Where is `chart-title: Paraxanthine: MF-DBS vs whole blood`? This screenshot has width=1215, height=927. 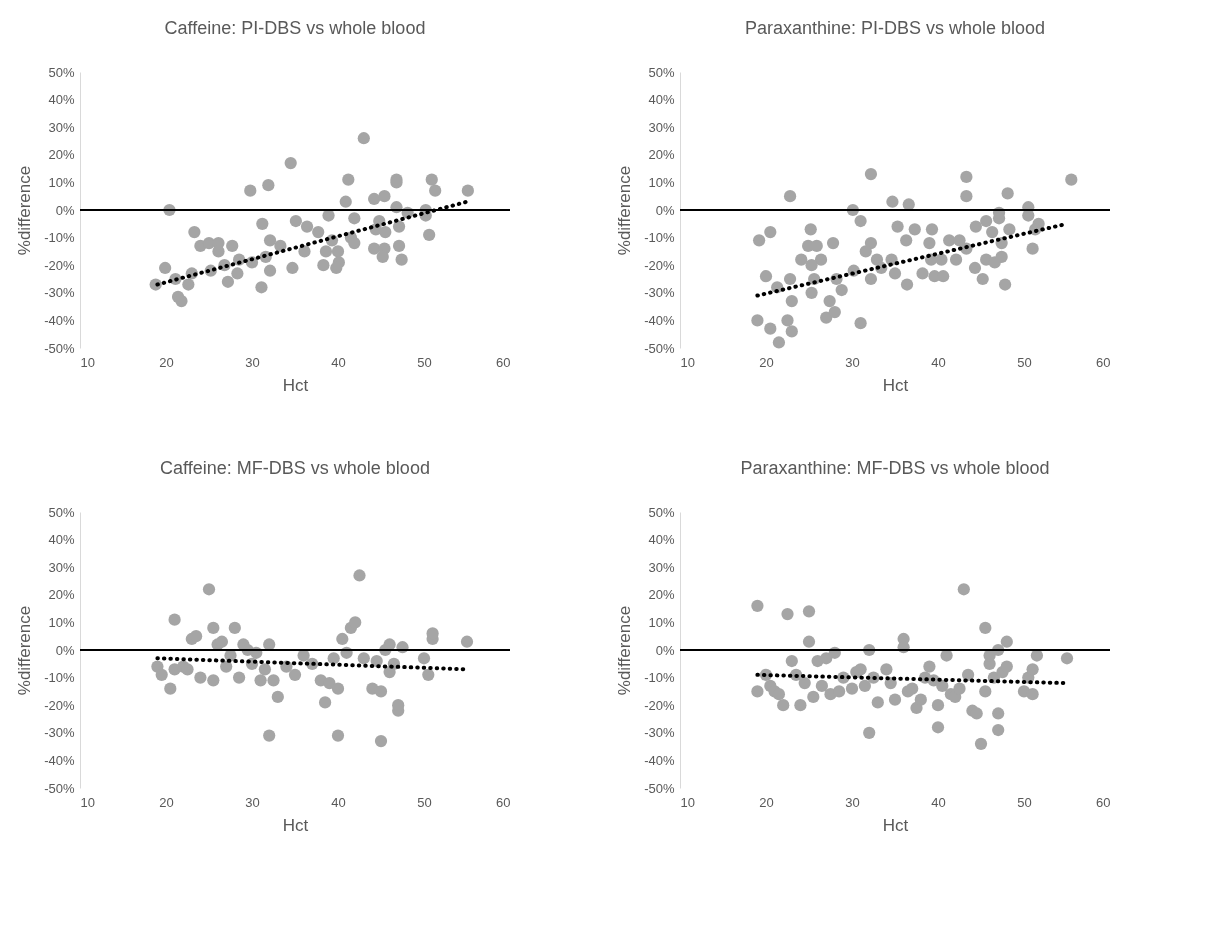
chart-title: Paraxanthine: MF-DBS vs whole blood is located at coordinates (895, 468).